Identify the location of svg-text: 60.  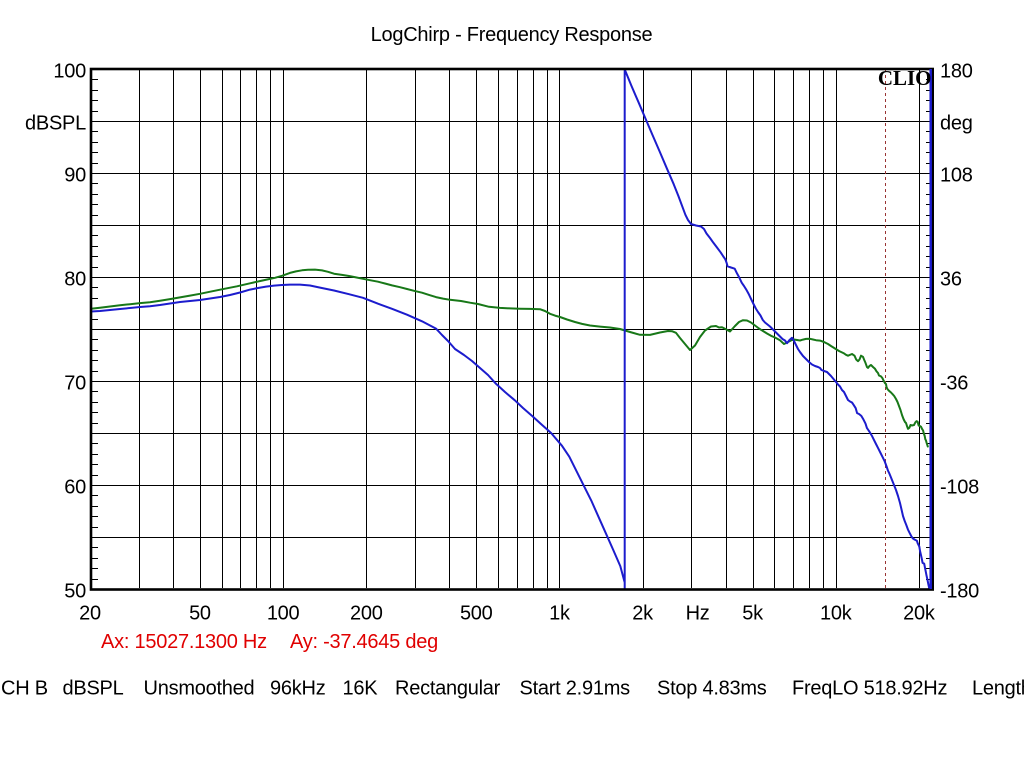
(75, 488).